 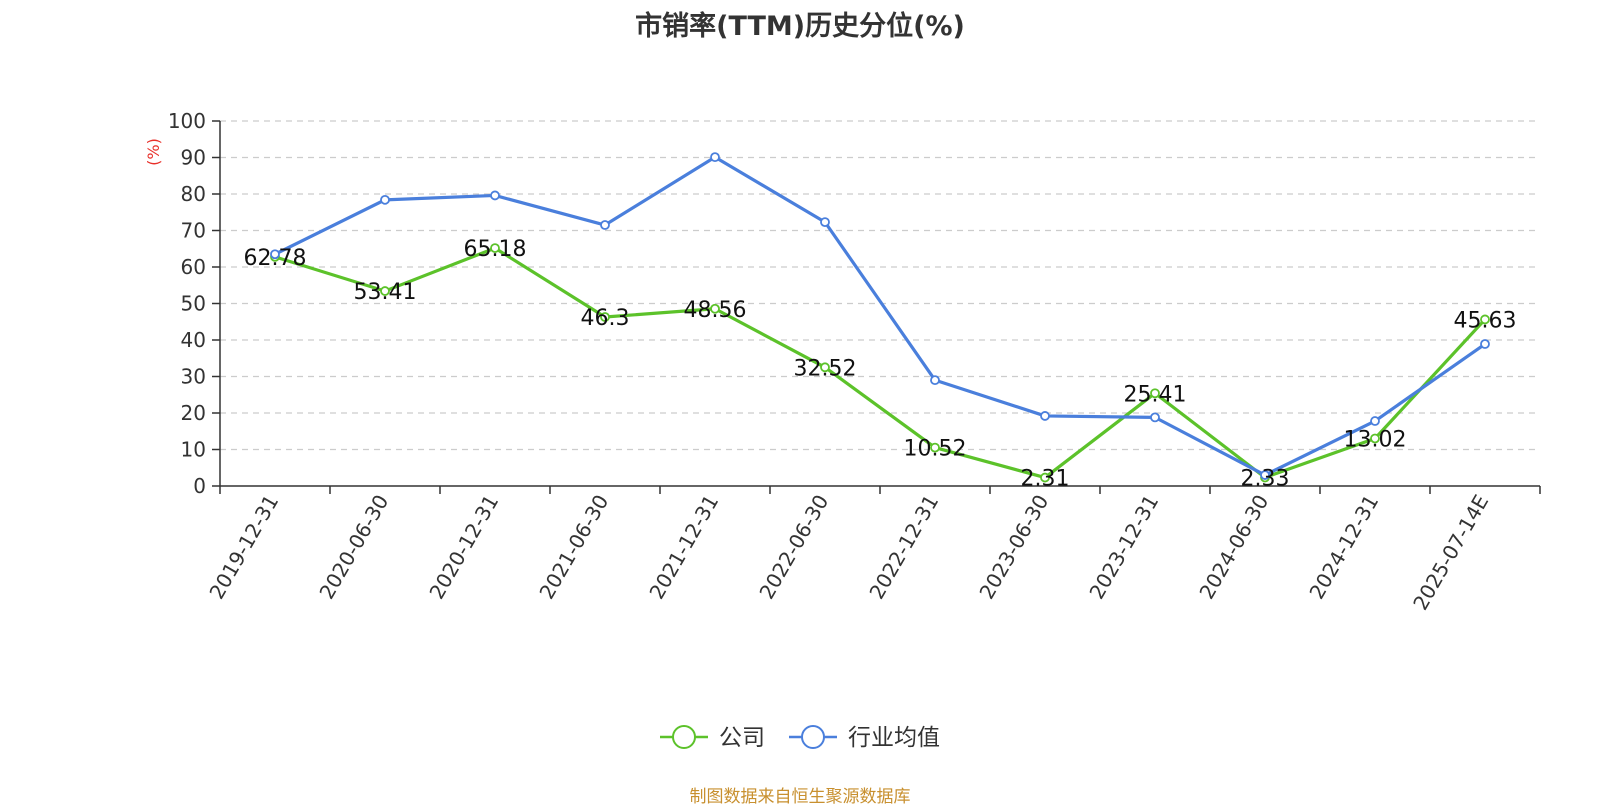 What do you see at coordinates (903, 547) in the screenshot?
I see `x-tick-label: 2022-12-31` at bounding box center [903, 547].